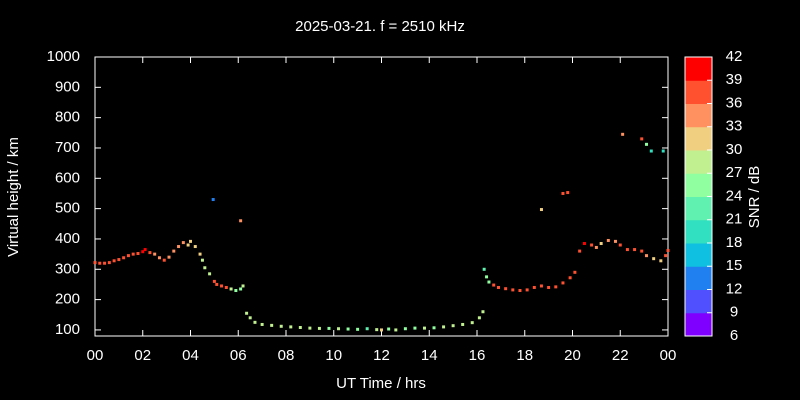 This screenshot has width=800, height=400. Describe the element at coordinates (734, 195) in the screenshot. I see `colorbar-tick-label: 24` at that location.